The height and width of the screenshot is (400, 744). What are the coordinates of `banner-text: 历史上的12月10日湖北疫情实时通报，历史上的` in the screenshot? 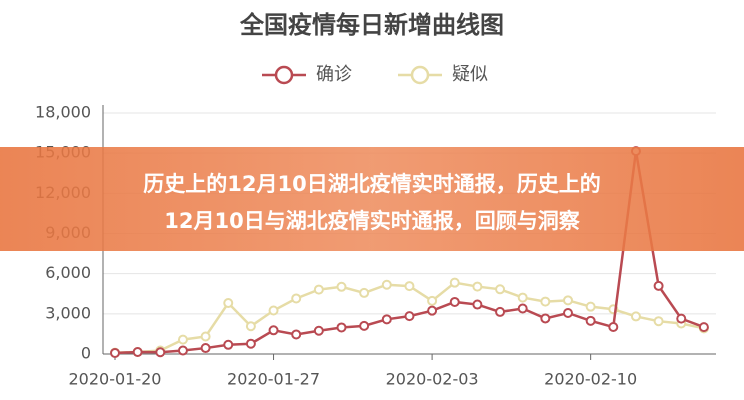 It's located at (371, 184).